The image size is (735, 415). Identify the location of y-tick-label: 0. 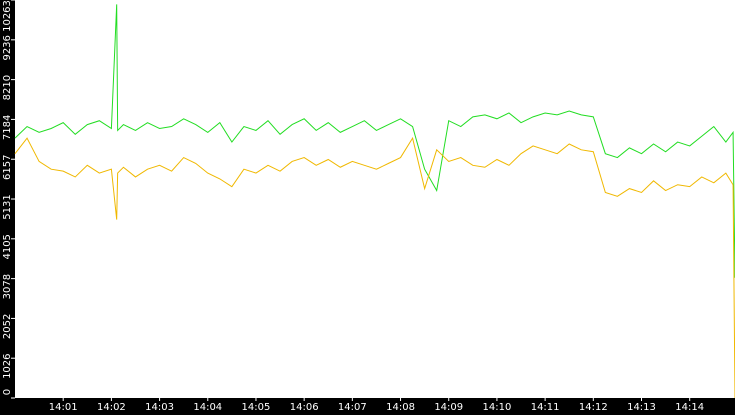
(7, 392).